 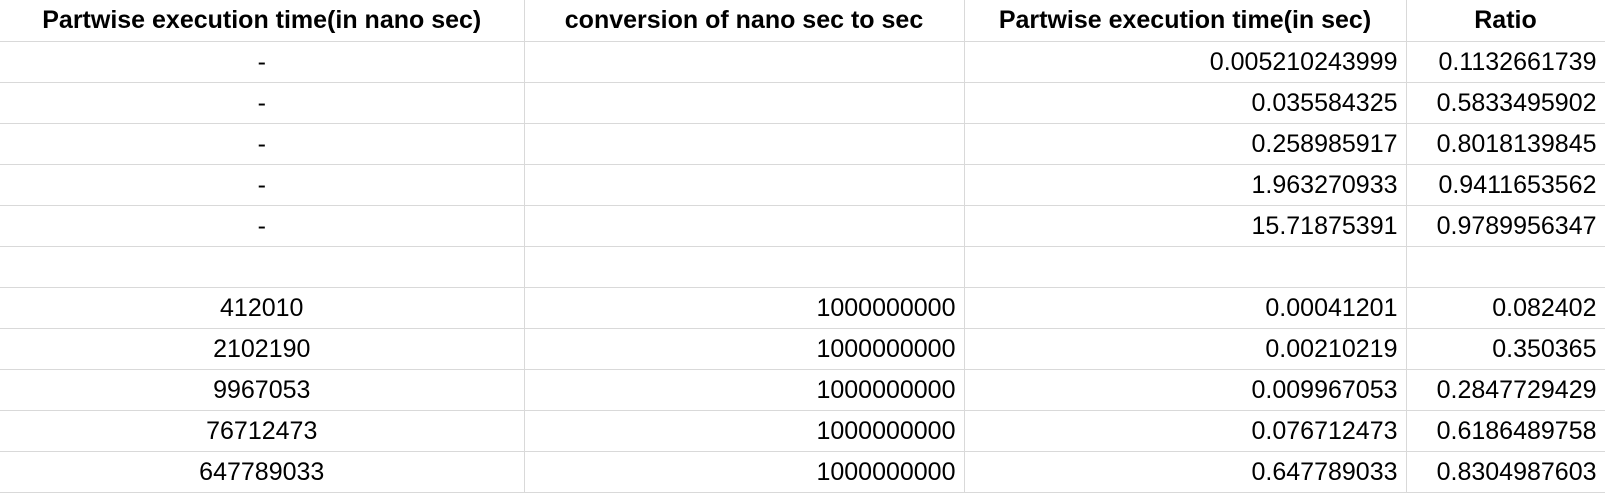 I want to click on table-row: 2102190 1000000000 0.00210219 0.350365, so click(x=802, y=349).